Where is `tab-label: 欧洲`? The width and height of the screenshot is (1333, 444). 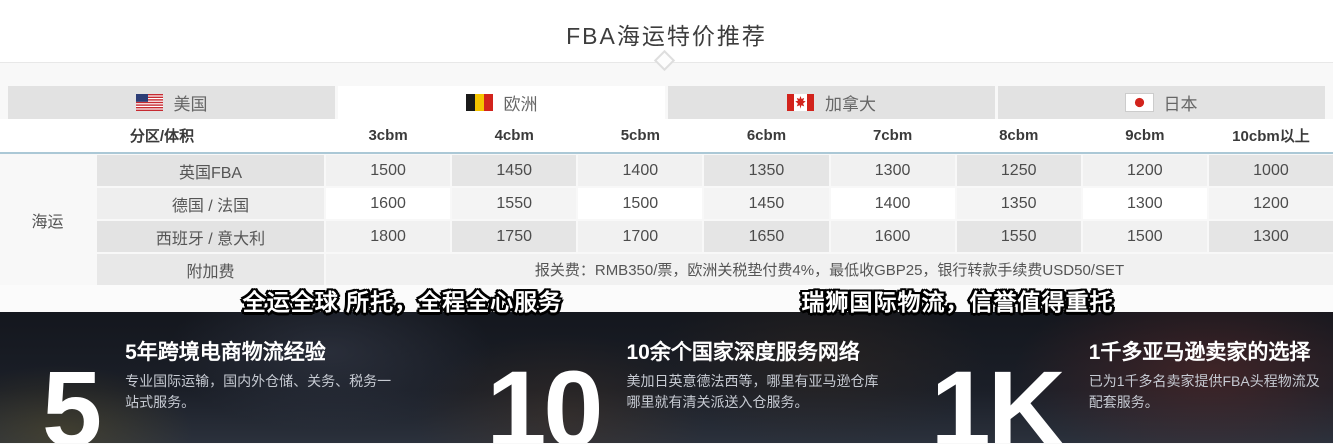
tab-label: 欧洲 is located at coordinates (520, 104).